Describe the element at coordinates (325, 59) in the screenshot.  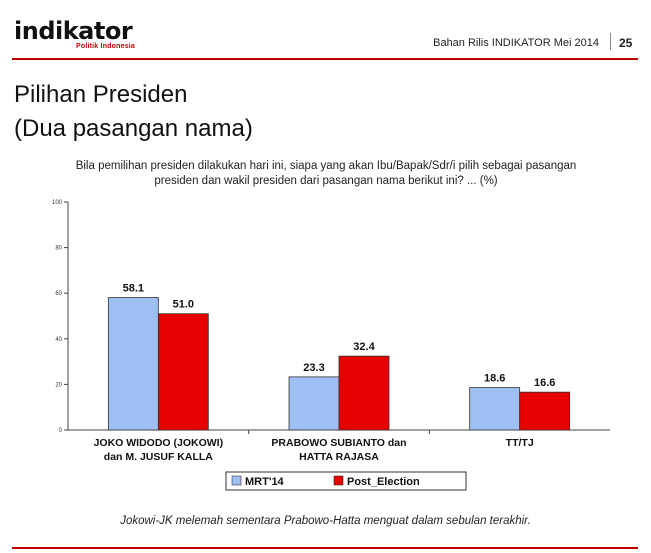
I see `top-divider` at that location.